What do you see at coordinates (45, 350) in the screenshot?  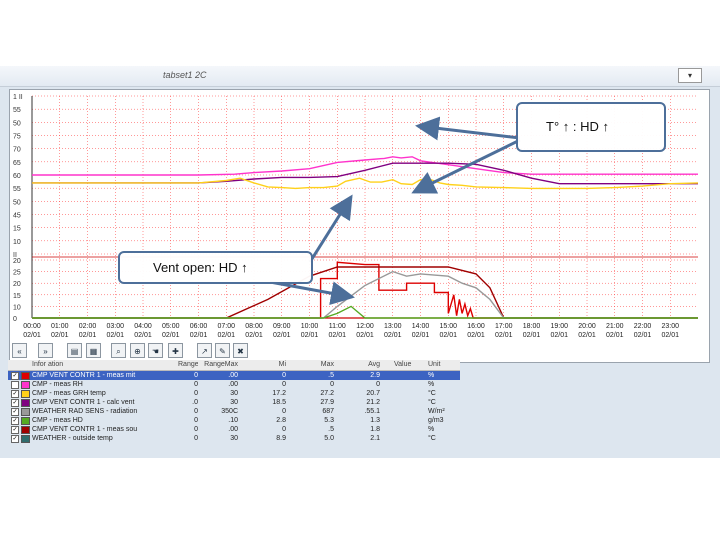 I see `scroll-right-button: »` at bounding box center [45, 350].